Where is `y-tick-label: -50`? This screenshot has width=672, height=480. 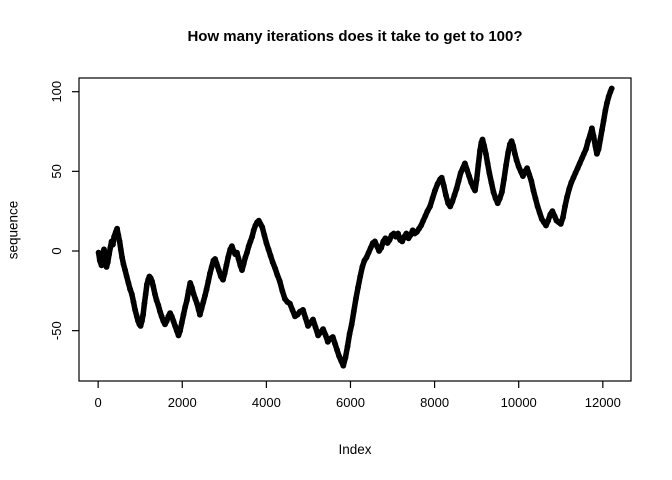 y-tick-label: -50 is located at coordinates (56, 330).